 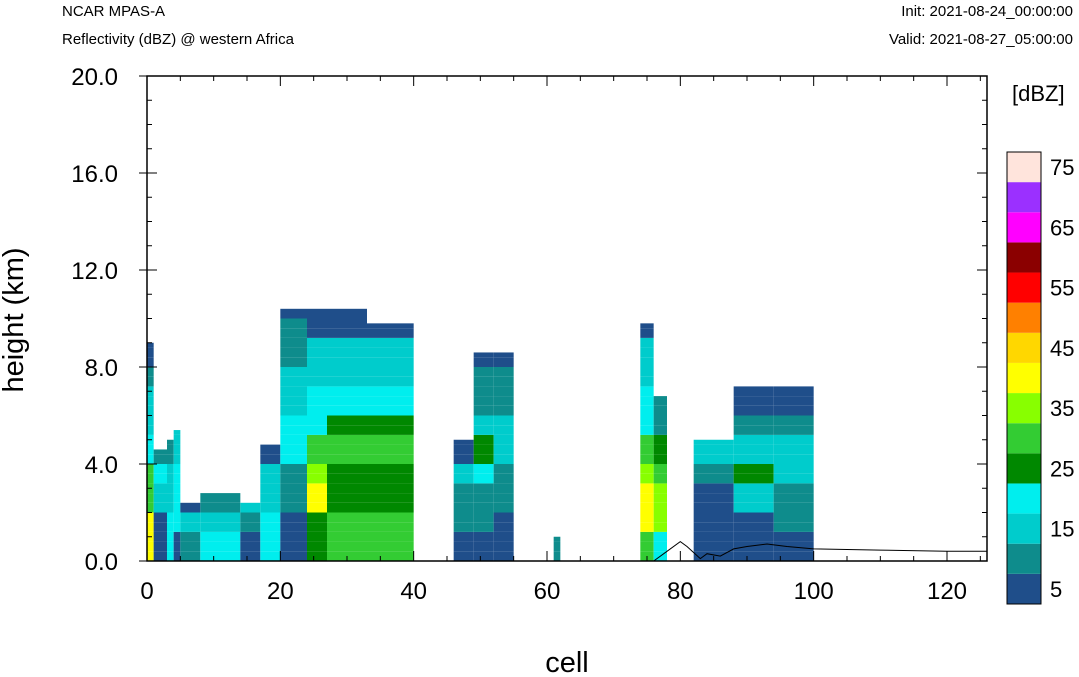 What do you see at coordinates (94, 174) in the screenshot?
I see `y-tick-label: 16.0` at bounding box center [94, 174].